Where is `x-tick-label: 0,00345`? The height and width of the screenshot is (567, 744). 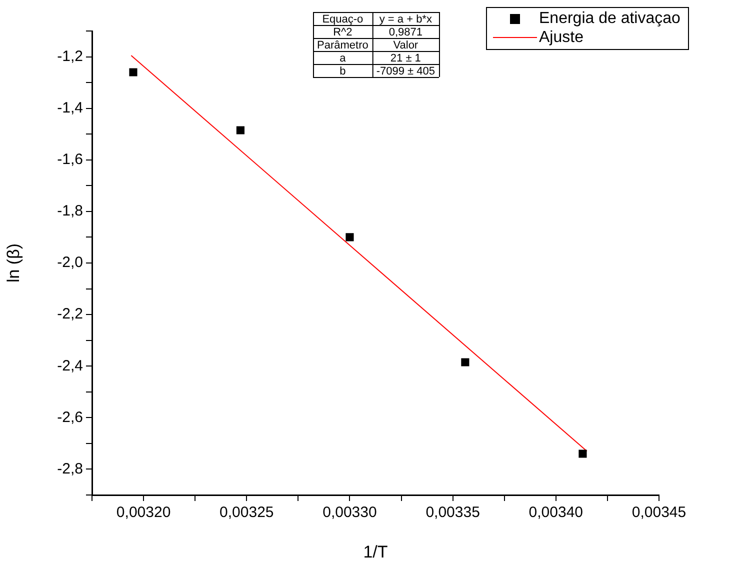 x-tick-label: 0,00345 is located at coordinates (659, 513).